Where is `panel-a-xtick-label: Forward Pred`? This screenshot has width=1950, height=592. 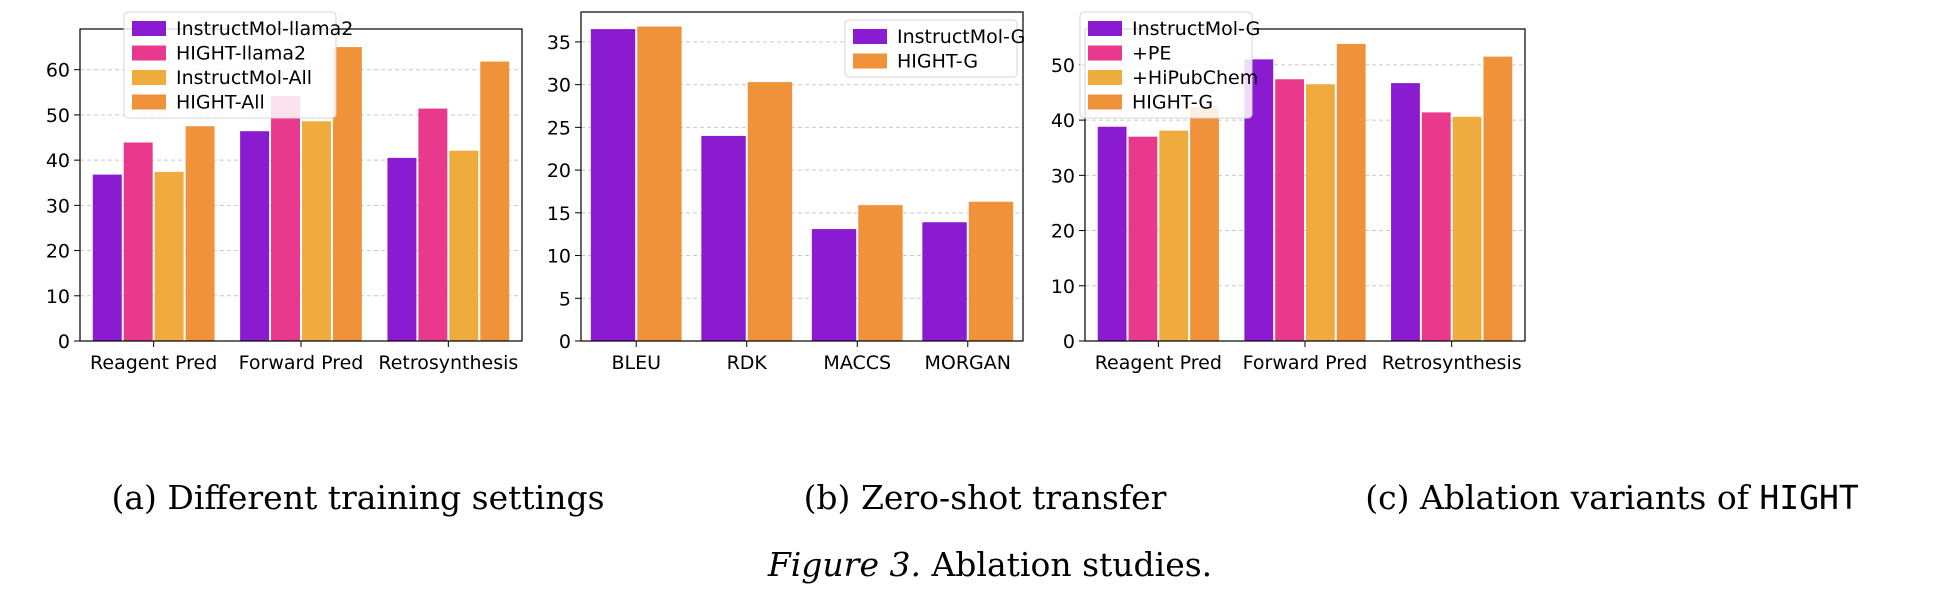
panel-a-xtick-label: Forward Pred is located at coordinates (301, 363).